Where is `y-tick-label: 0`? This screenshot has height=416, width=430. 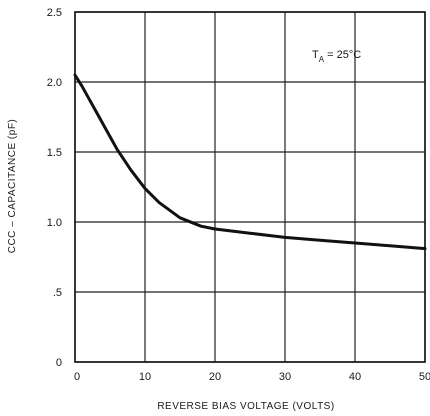
y-tick-label: 0 is located at coordinates (59, 363).